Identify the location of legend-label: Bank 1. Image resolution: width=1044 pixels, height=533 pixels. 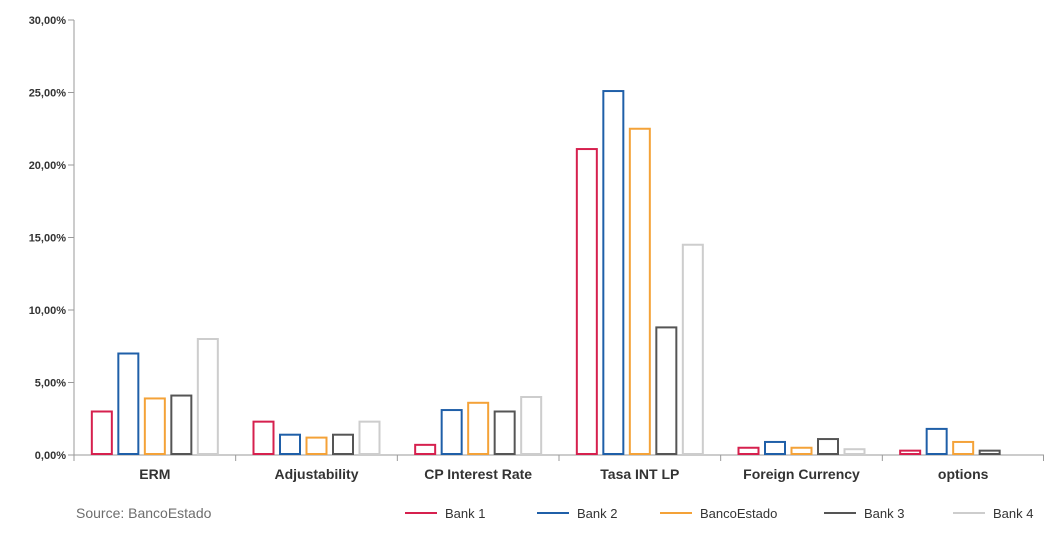
(465, 513).